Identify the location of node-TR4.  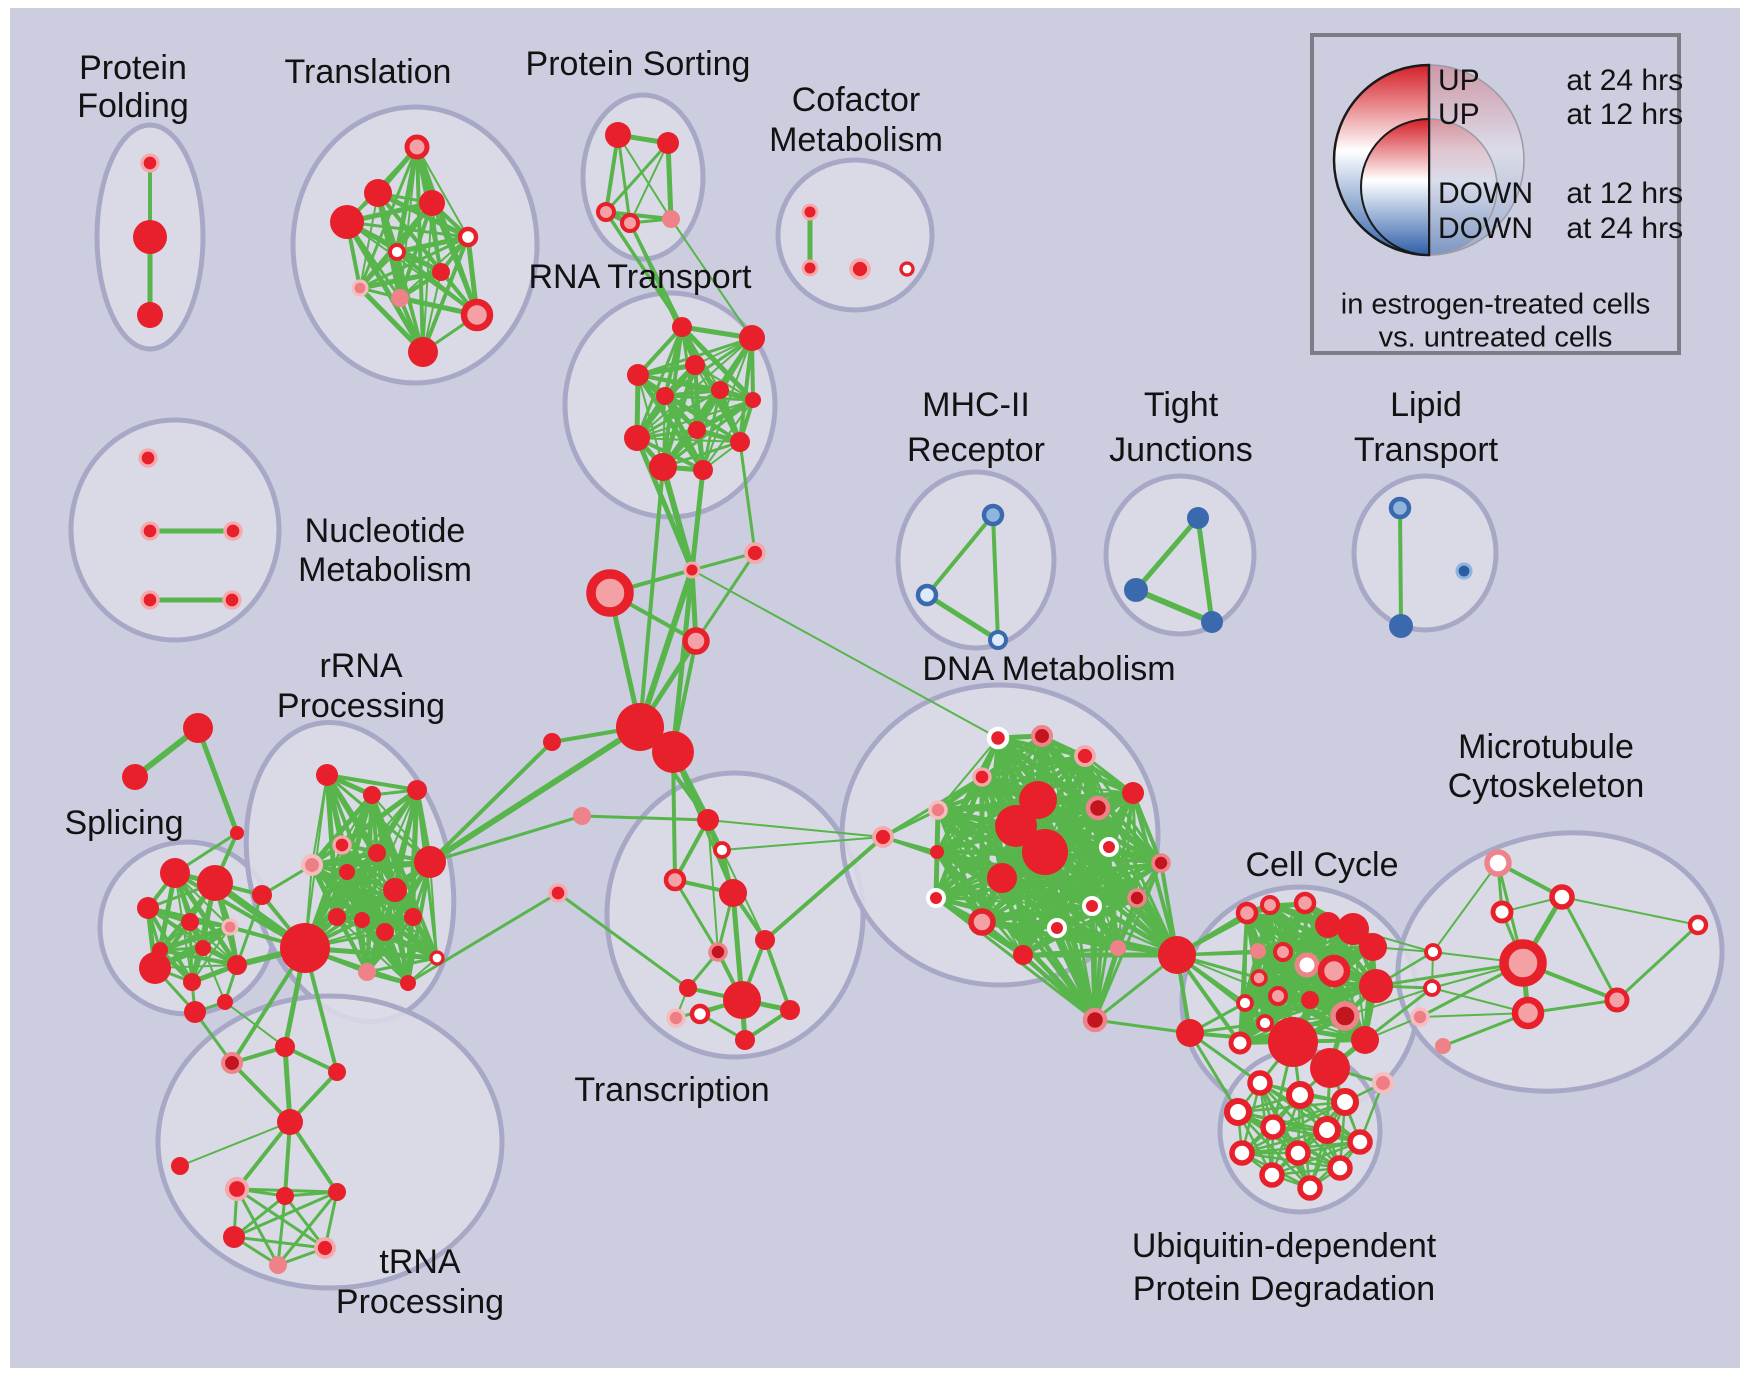
(733, 893).